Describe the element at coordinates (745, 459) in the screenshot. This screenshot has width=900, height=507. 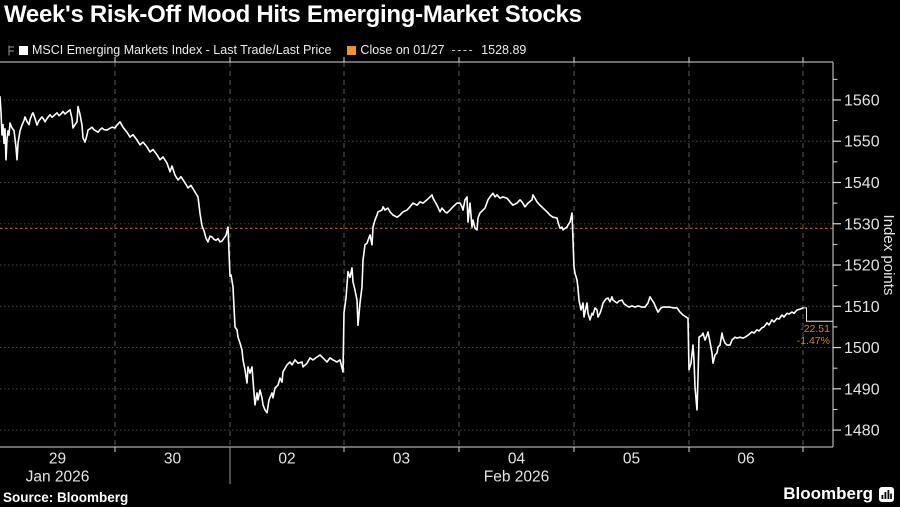
I see `day-label: 06` at that location.